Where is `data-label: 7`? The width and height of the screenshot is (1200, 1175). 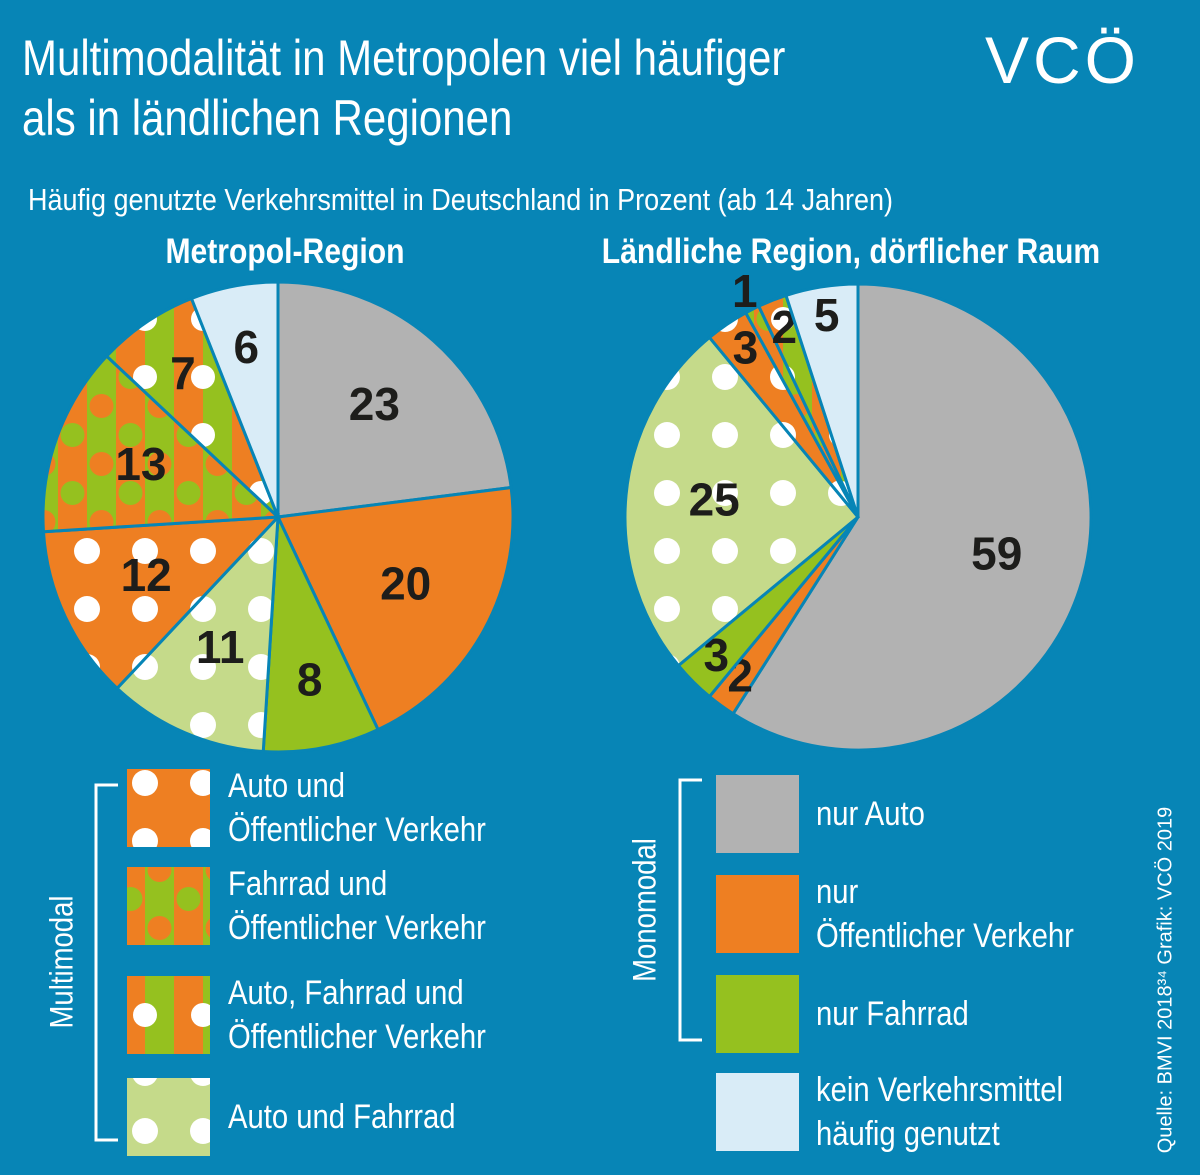 data-label: 7 is located at coordinates (183, 373).